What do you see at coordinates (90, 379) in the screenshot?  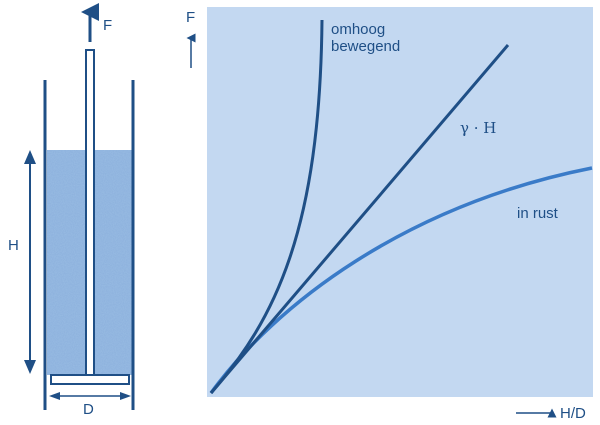 I see `piston-plate` at bounding box center [90, 379].